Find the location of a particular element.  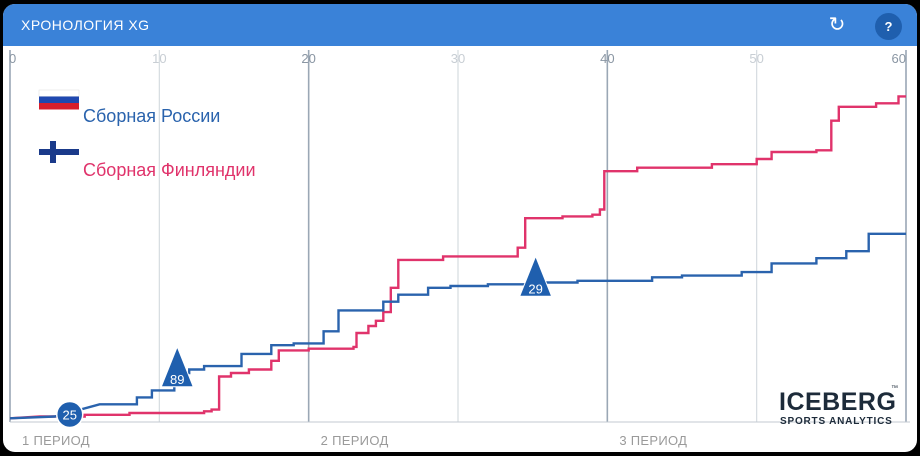

x-axis-ticks: 0 10 20 30 40 50 60 is located at coordinates (457, 58).